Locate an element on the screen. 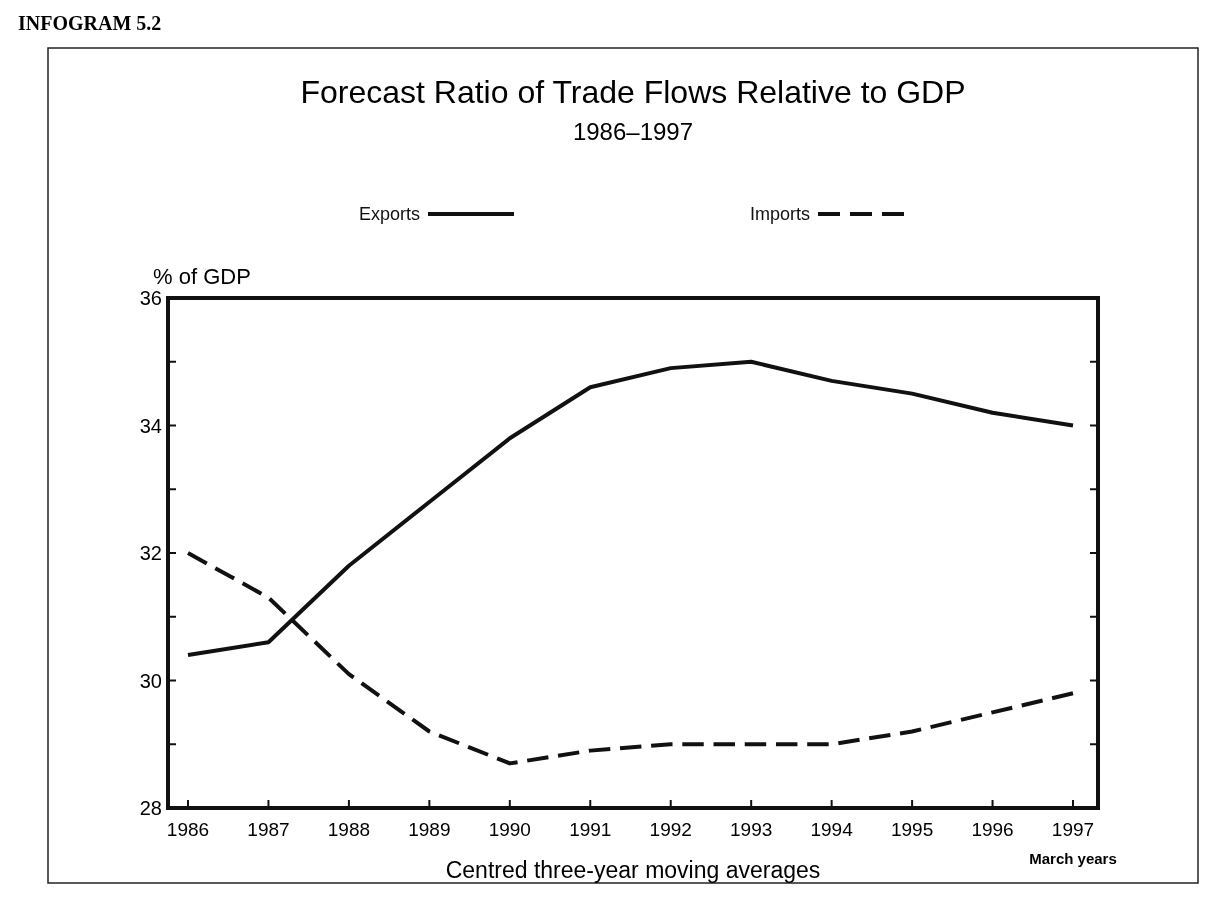 The image size is (1211, 907). x-tick-label: 1988 is located at coordinates (349, 829).